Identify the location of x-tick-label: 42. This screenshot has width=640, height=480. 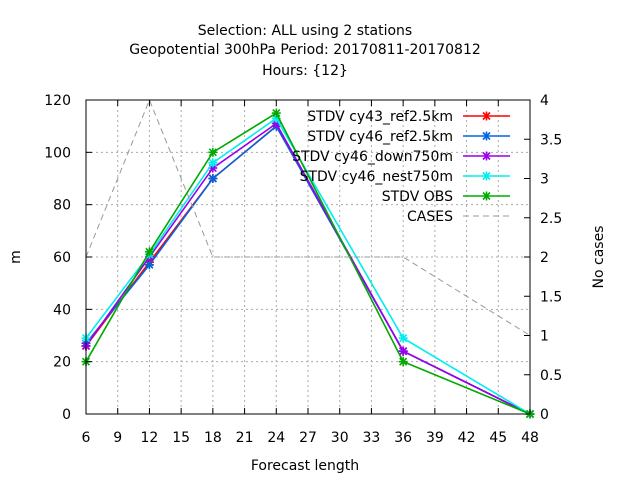
(467, 438).